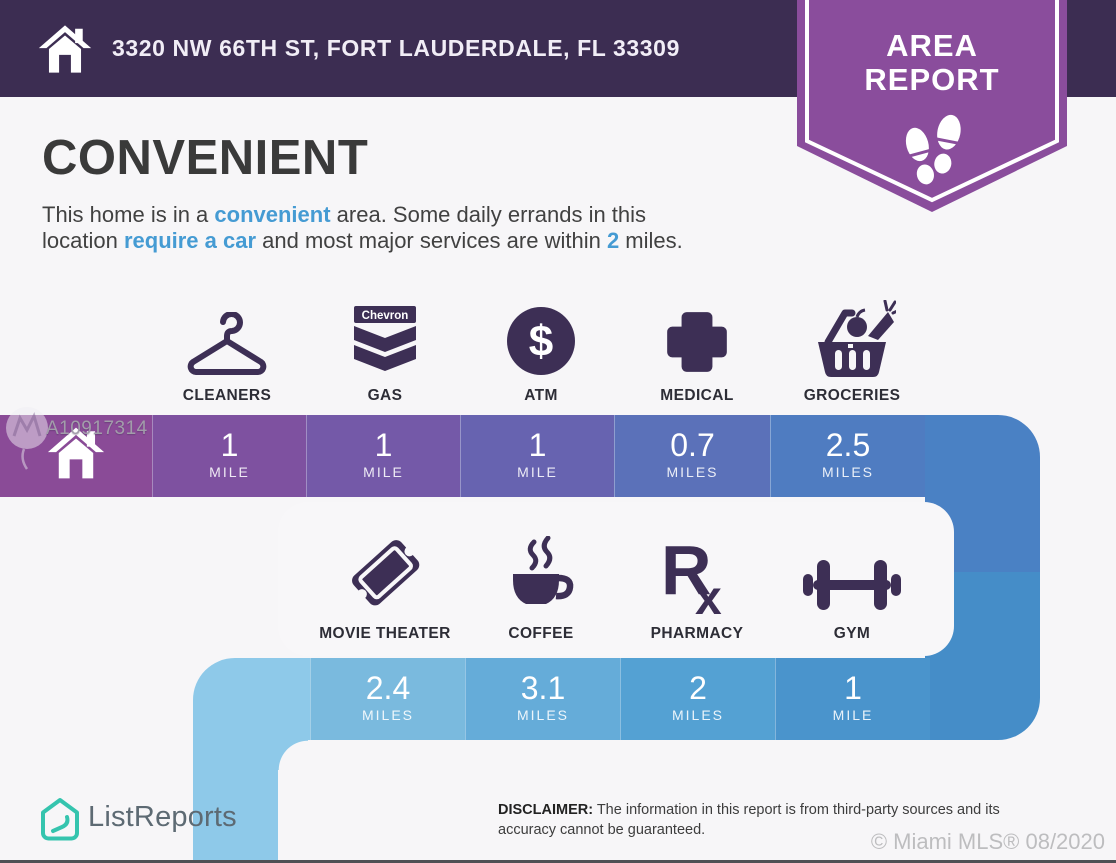  What do you see at coordinates (698, 688) in the screenshot?
I see `distance-value: 2` at bounding box center [698, 688].